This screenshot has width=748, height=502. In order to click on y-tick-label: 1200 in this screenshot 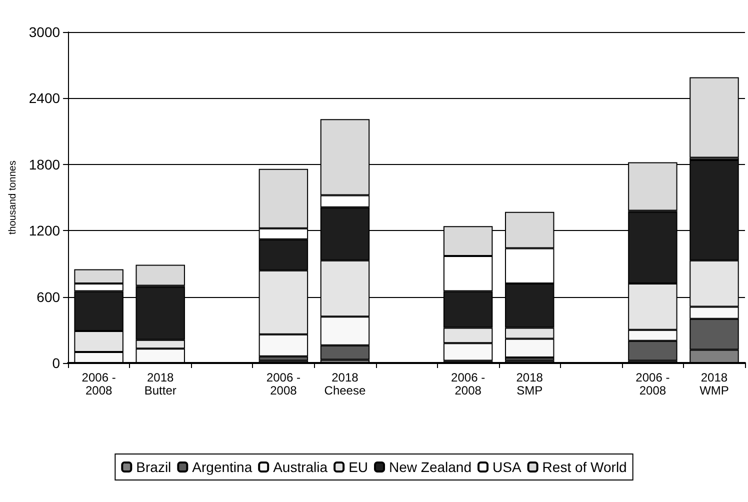, I will do `click(44, 230)`.